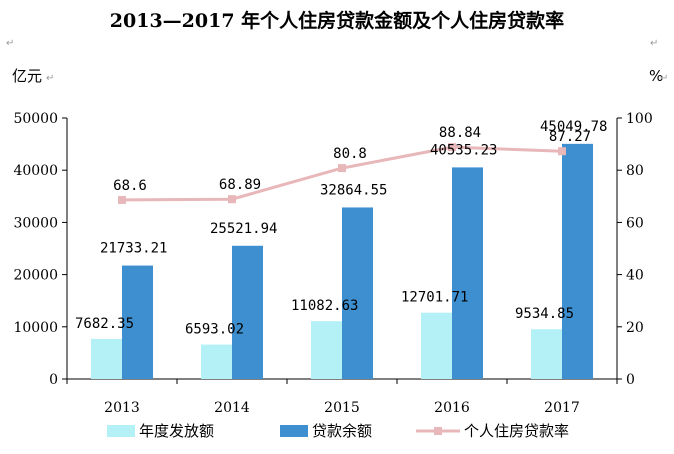 This screenshot has width=674, height=454. Describe the element at coordinates (350, 154) in the screenshot. I see `data-label-loan-rate: 80.8` at that location.